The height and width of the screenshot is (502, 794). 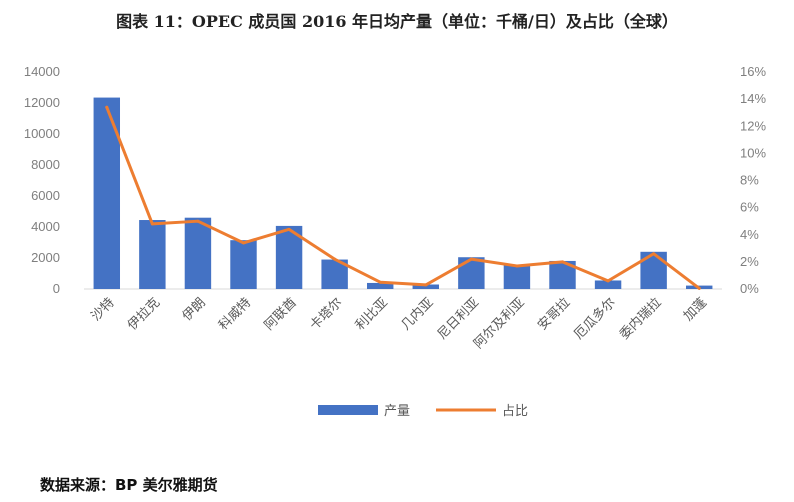 What do you see at coordinates (144, 314) in the screenshot?
I see `category-label: 伊拉克` at bounding box center [144, 314].